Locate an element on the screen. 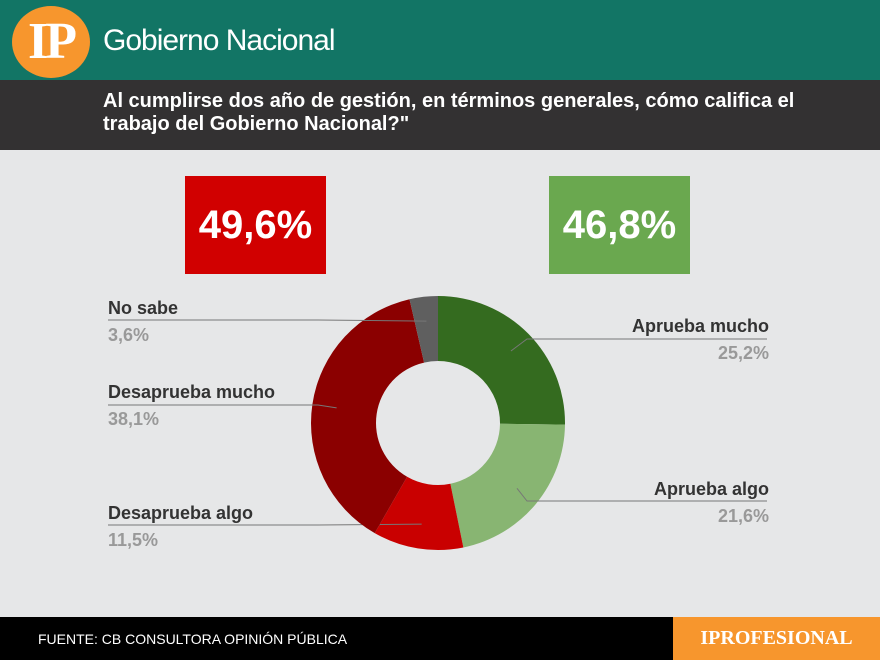 The image size is (880, 660). leader-line-desaprueba-mucho is located at coordinates (222, 406).